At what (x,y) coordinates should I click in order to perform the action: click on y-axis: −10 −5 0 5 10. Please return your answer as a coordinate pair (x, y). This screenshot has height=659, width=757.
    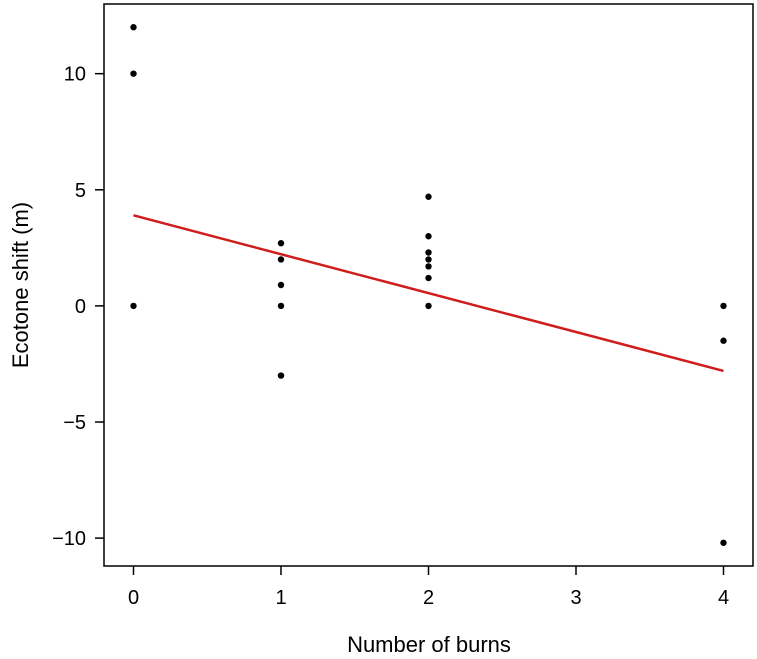
    Looking at the image, I should click on (78, 307).